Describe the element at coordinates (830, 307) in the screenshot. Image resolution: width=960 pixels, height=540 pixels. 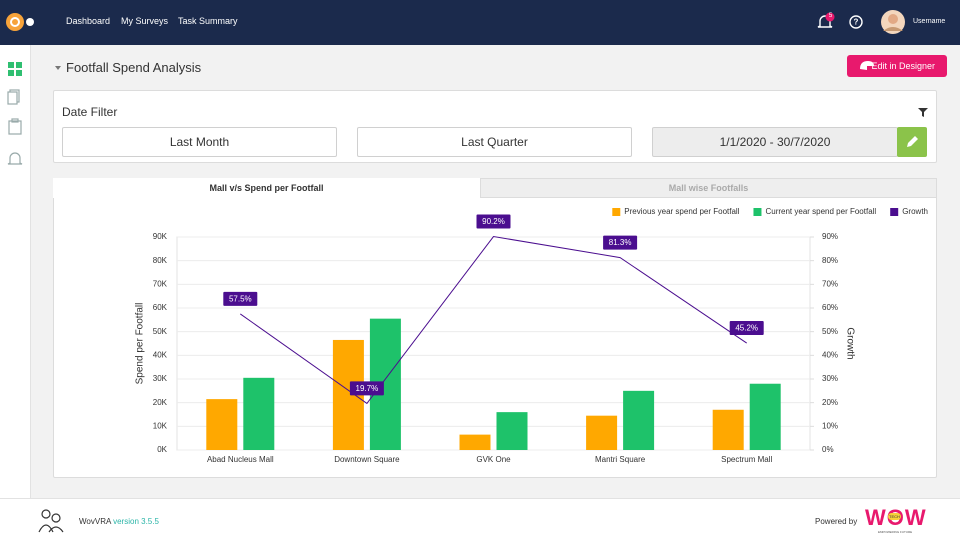
I see `y2-tick-label: 60%` at that location.